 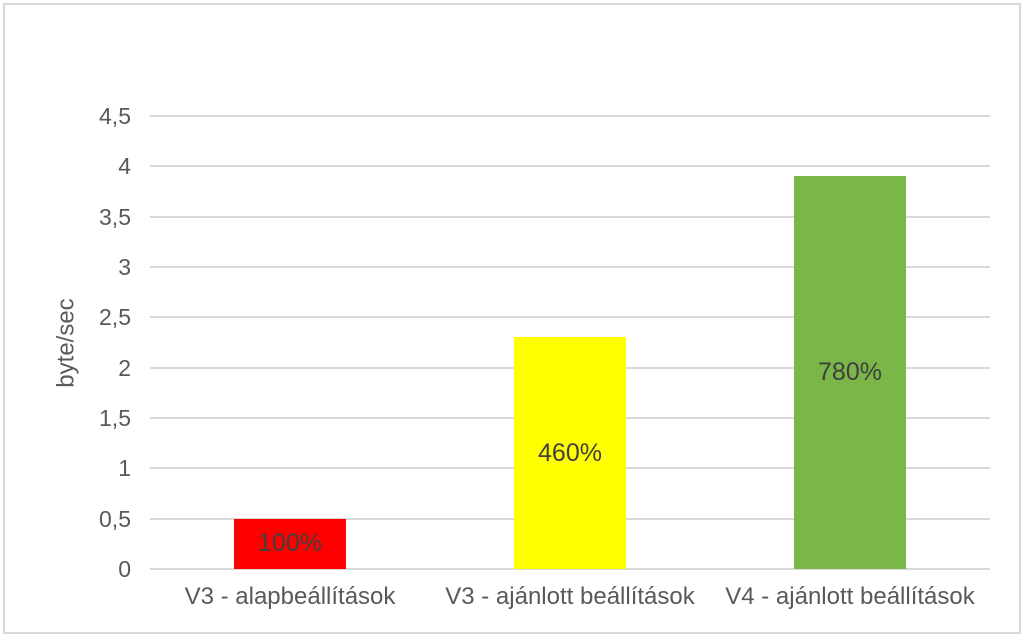 I want to click on bar-value-label: 460%, so click(x=570, y=452).